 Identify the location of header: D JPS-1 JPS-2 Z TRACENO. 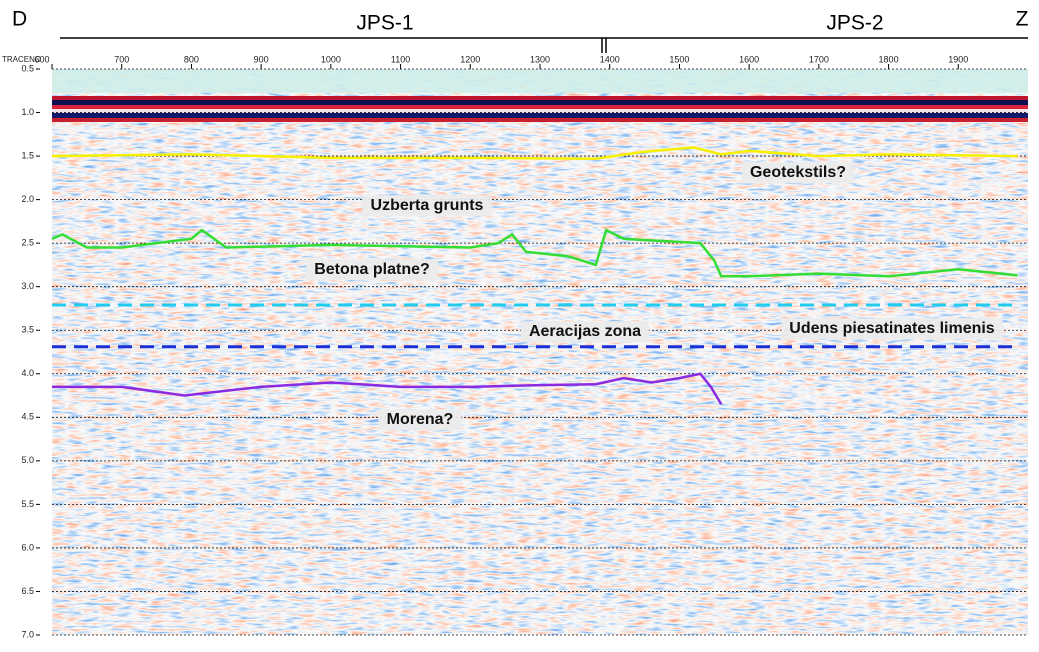
(515, 36).